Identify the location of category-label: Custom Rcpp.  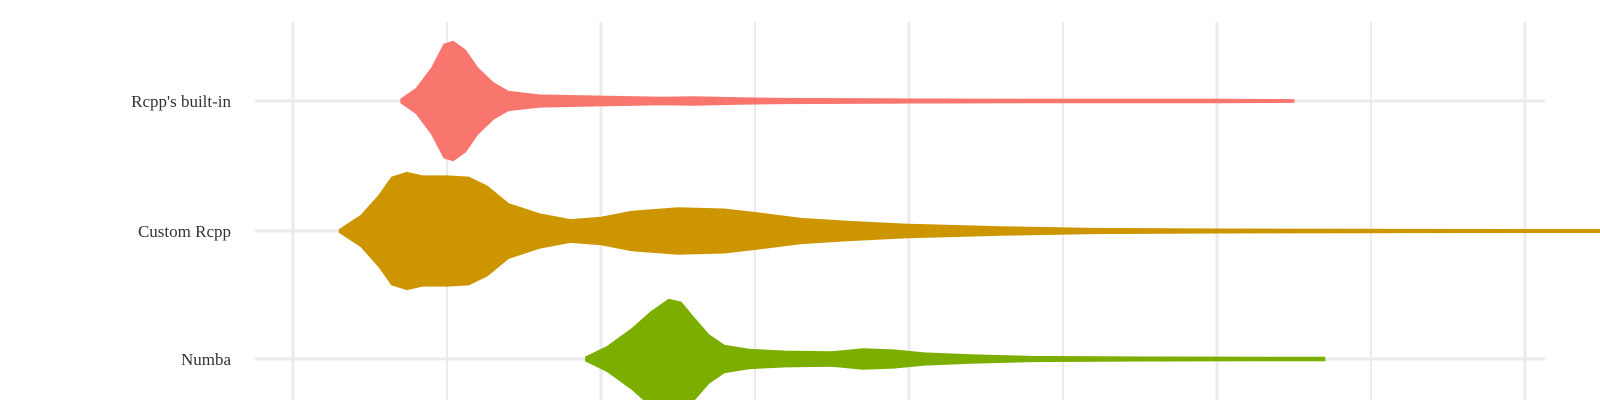
(184, 231).